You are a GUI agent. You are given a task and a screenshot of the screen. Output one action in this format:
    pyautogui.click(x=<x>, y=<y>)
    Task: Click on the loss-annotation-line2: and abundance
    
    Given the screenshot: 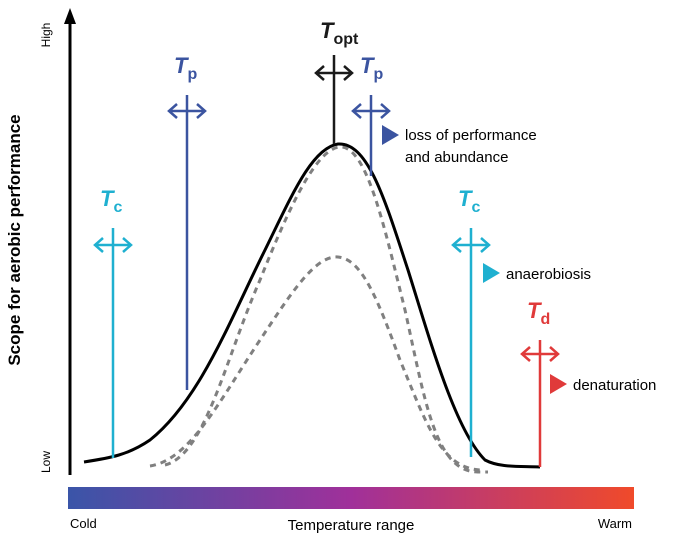 What is the action you would take?
    pyautogui.click(x=456, y=157)
    